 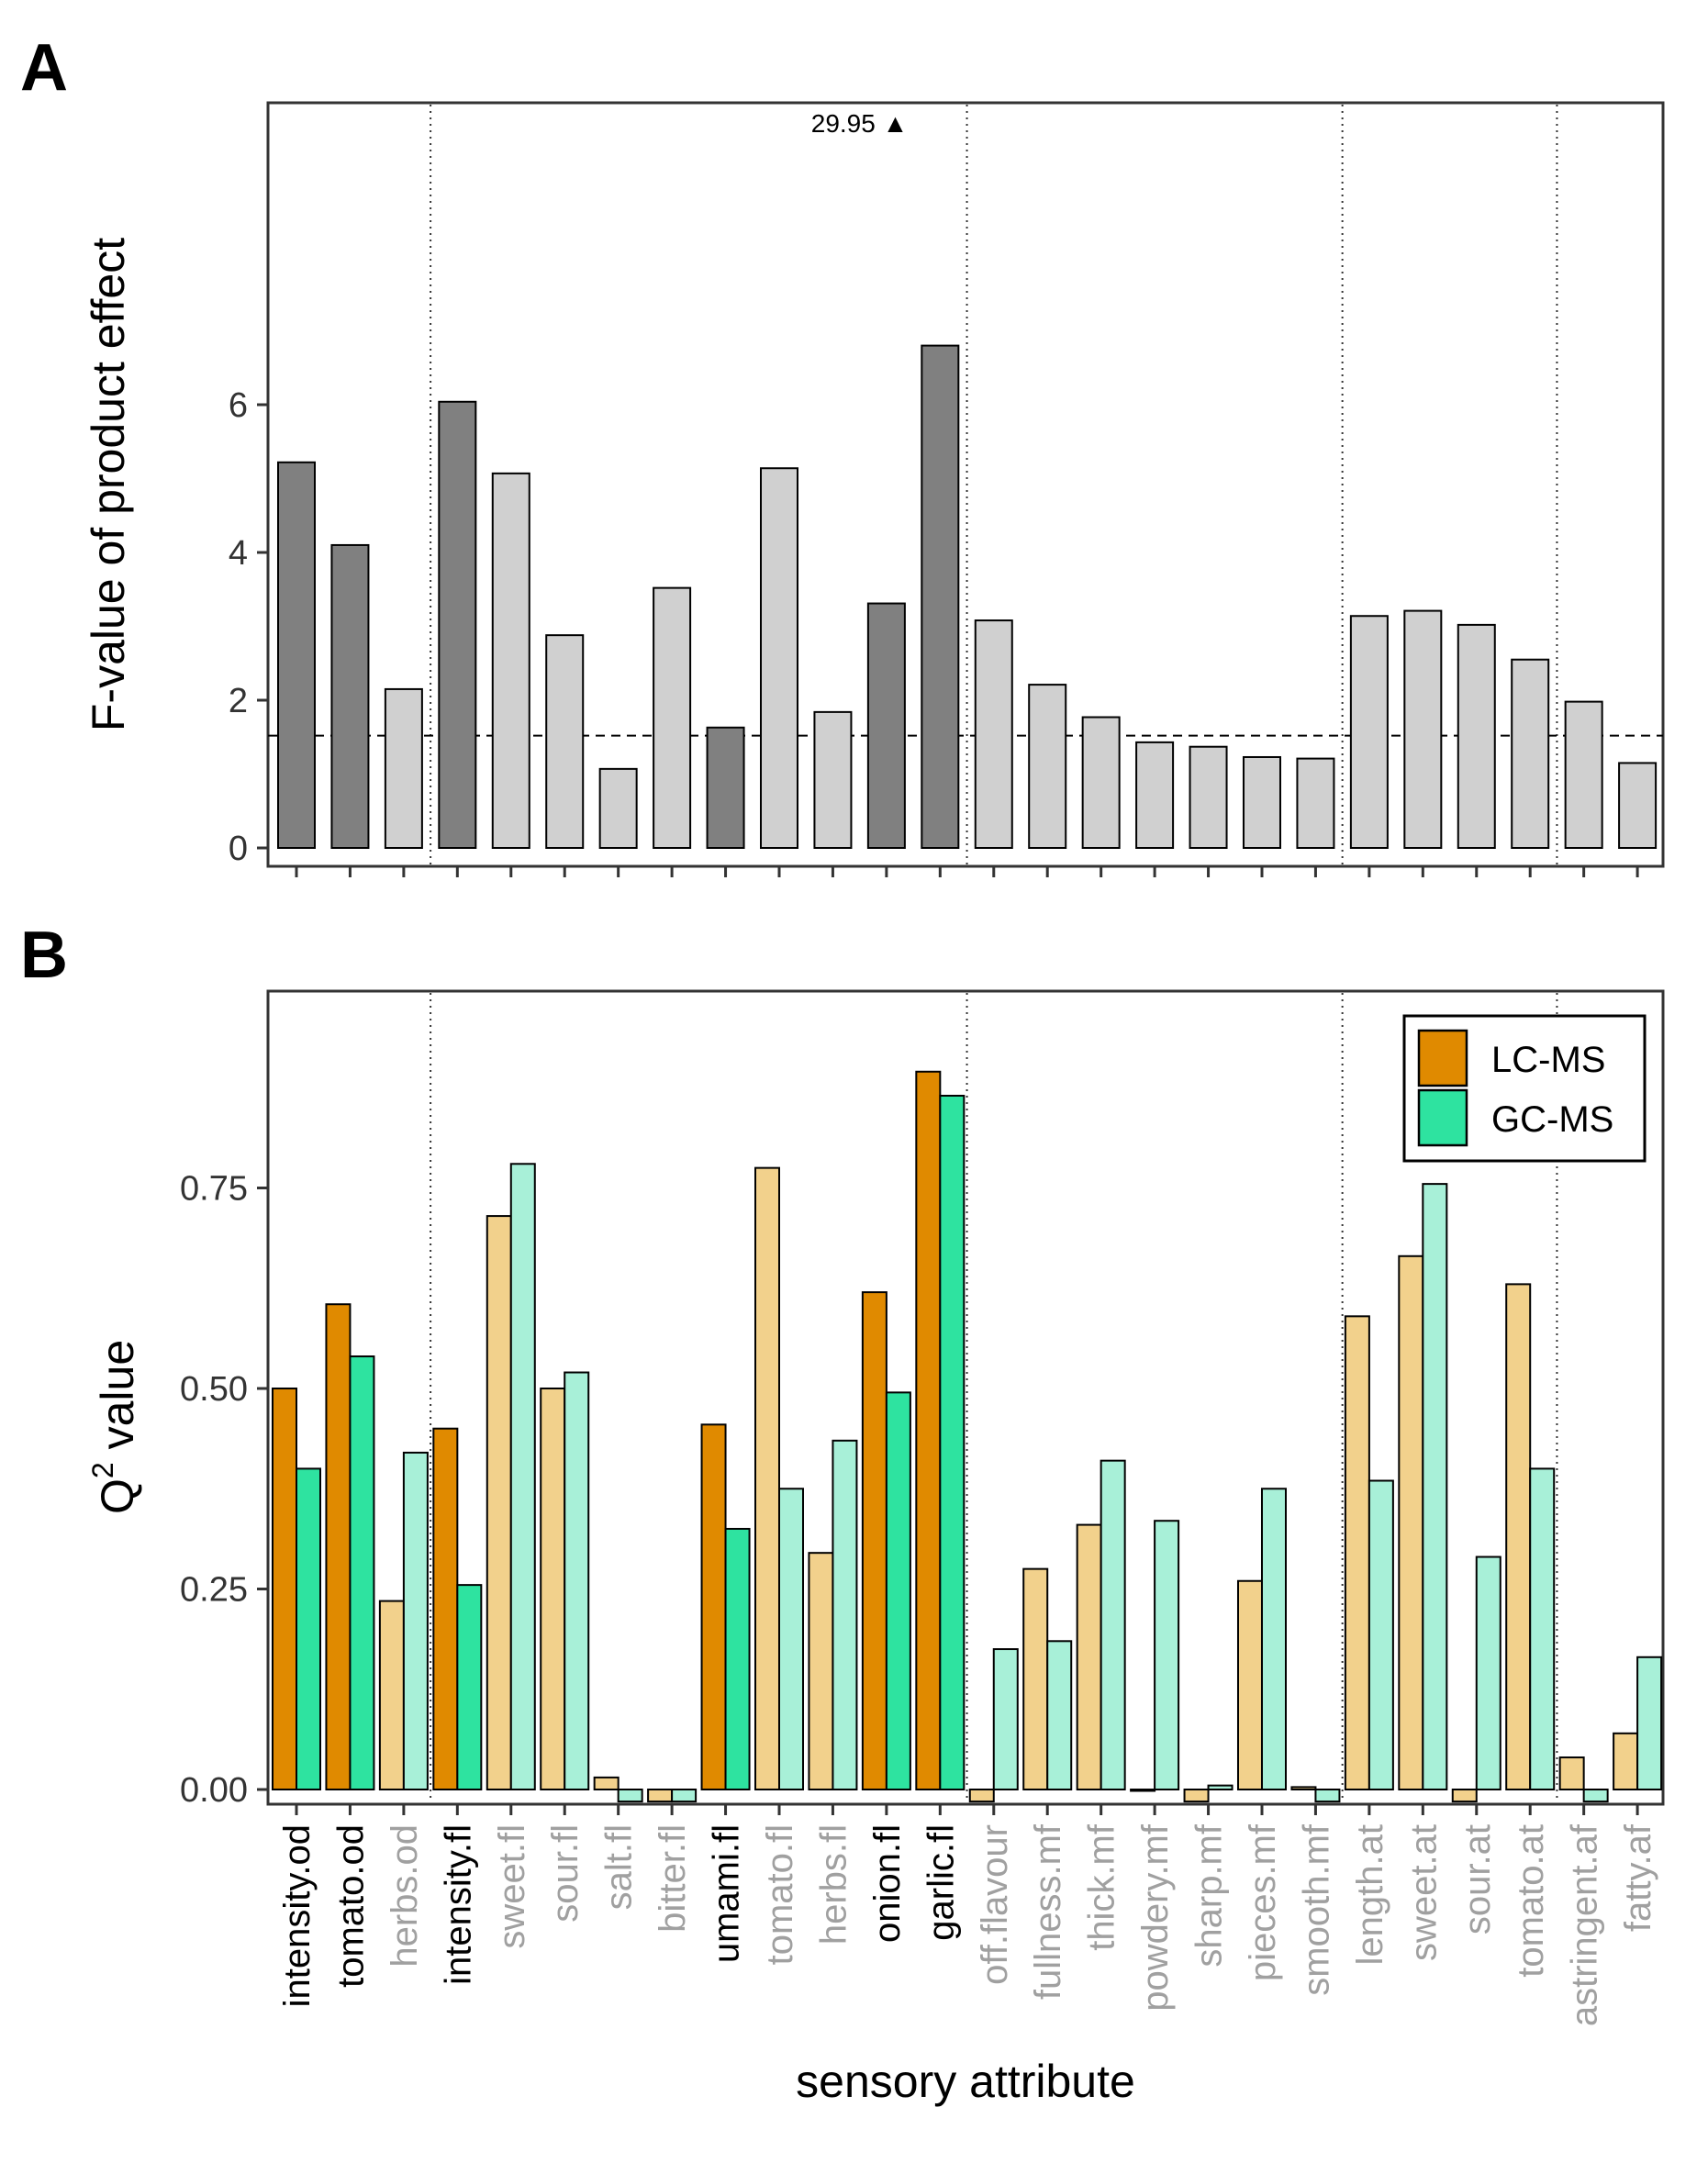 I want to click on q2-bar-gc-ms-sour.at, so click(x=1488, y=1673).